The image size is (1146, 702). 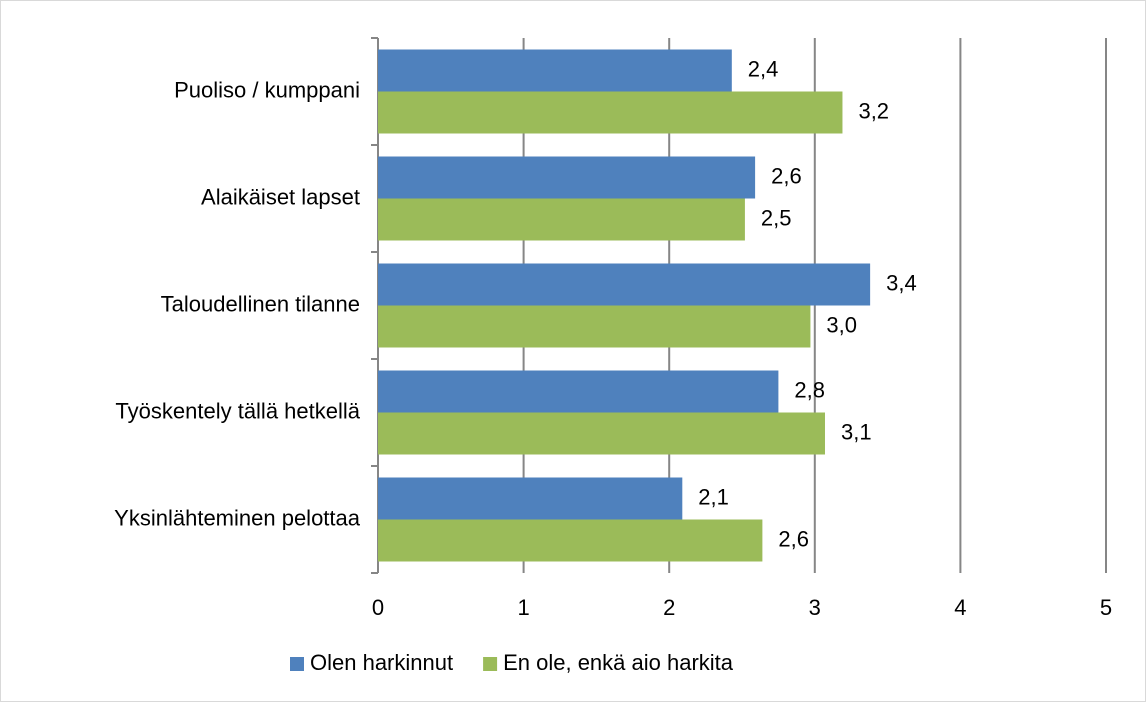 What do you see at coordinates (809, 389) in the screenshot?
I see `value-label: 2,8` at bounding box center [809, 389].